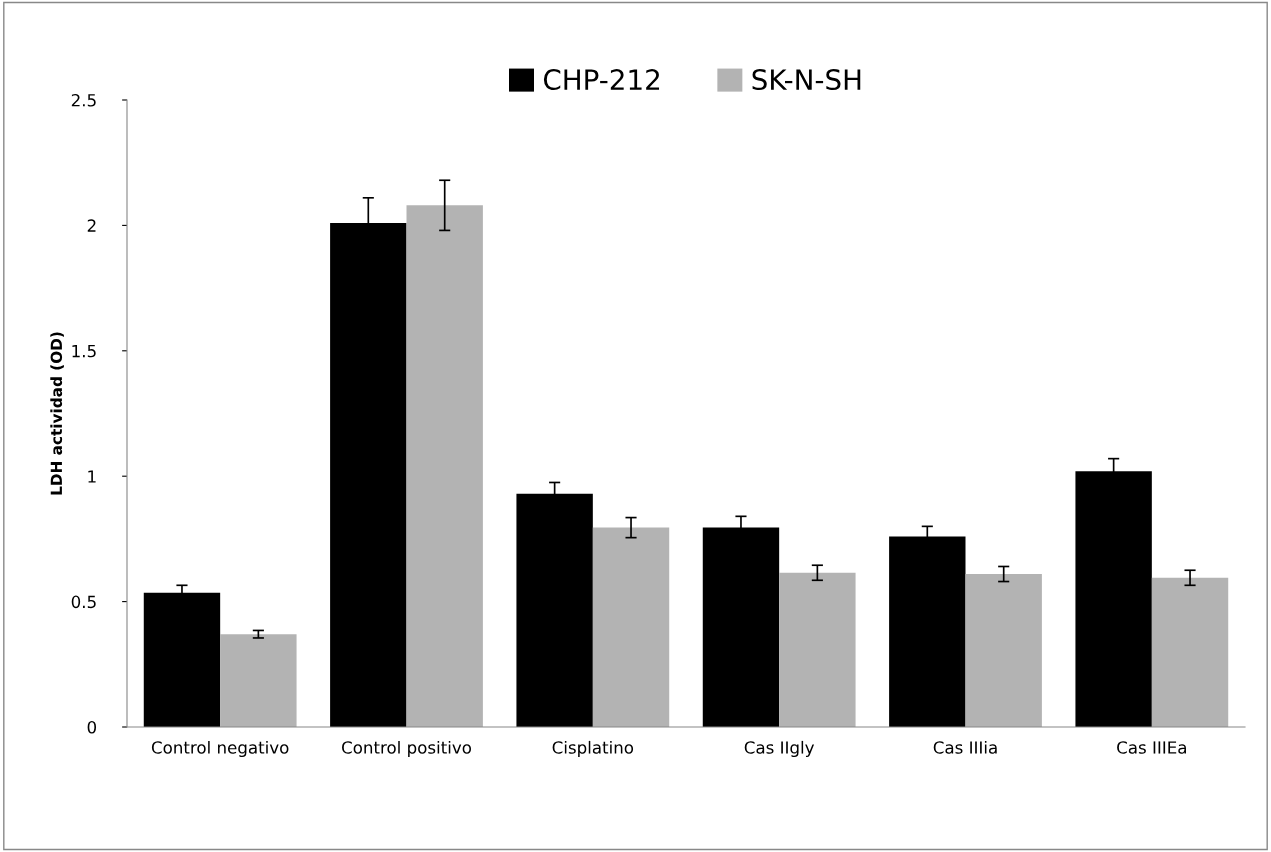 This screenshot has height=852, width=1271. What do you see at coordinates (601, 80) in the screenshot?
I see `legend-label: CHP-212` at bounding box center [601, 80].